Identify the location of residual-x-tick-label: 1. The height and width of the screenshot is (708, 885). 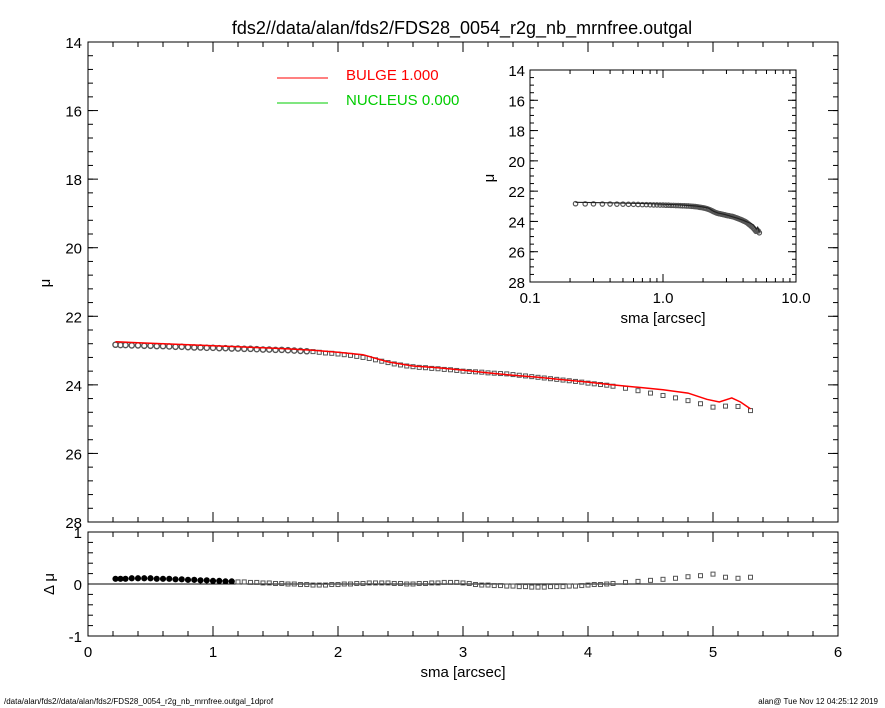
(213, 652).